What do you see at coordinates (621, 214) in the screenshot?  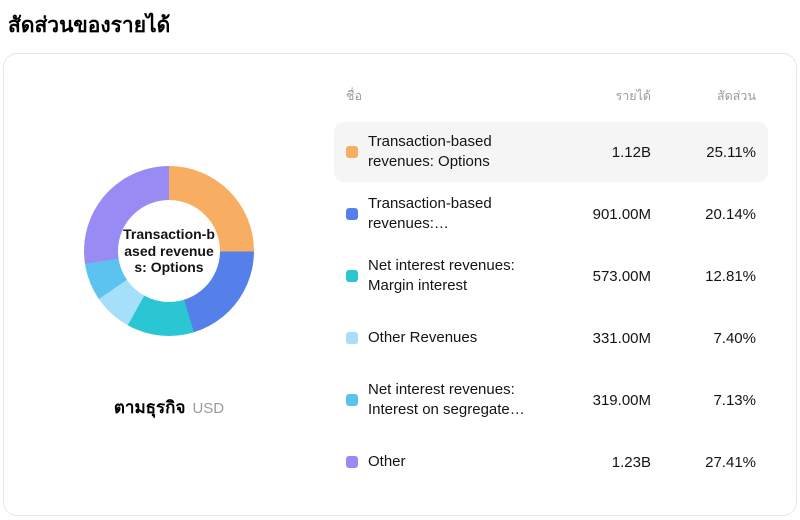 I see `series-revenue: 901.00M` at bounding box center [621, 214].